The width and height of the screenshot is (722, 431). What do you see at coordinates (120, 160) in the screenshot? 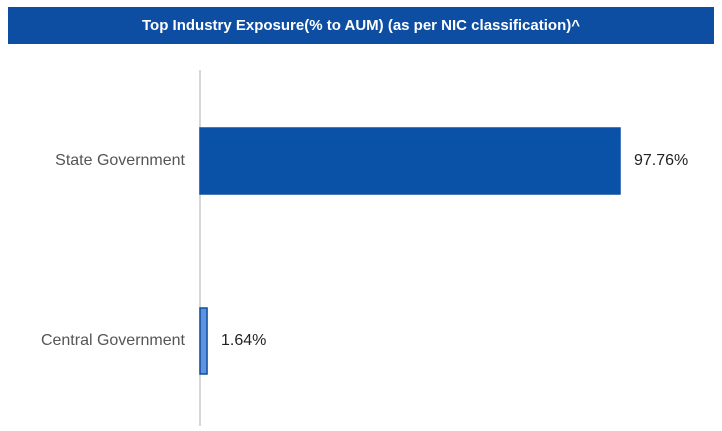
I see `category-label: State Government` at bounding box center [120, 160].